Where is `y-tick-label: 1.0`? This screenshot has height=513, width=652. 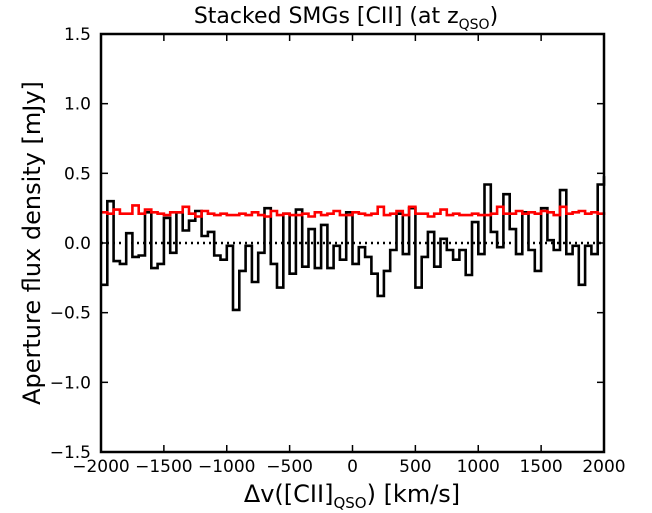 y-tick-label: 1.0 is located at coordinates (77, 105).